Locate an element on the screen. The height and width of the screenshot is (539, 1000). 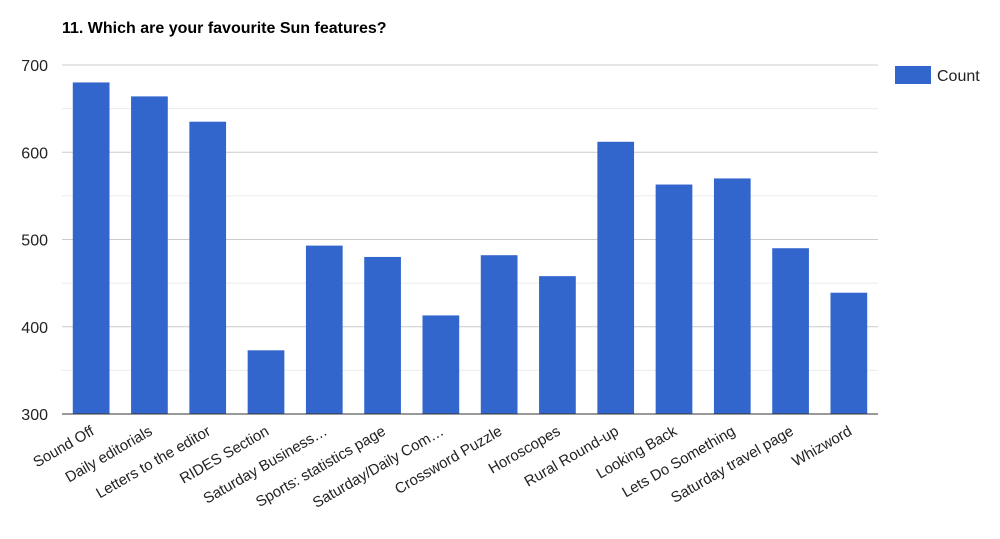
y-tick-label: 400 is located at coordinates (34, 328).